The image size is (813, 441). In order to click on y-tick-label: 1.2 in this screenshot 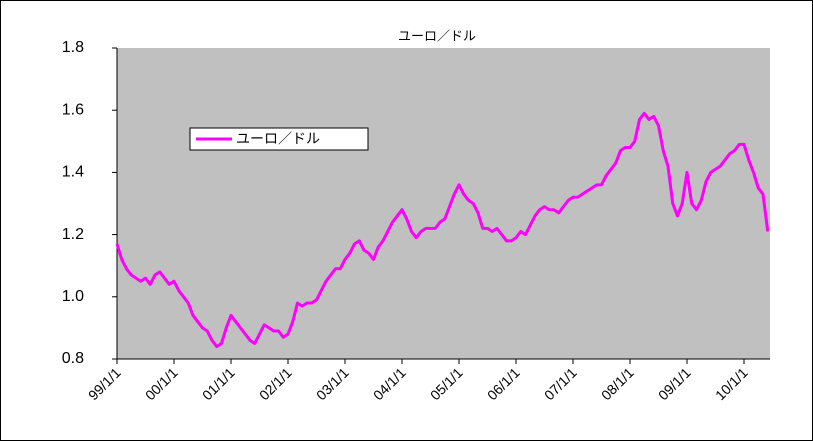, I will do `click(73, 234)`.